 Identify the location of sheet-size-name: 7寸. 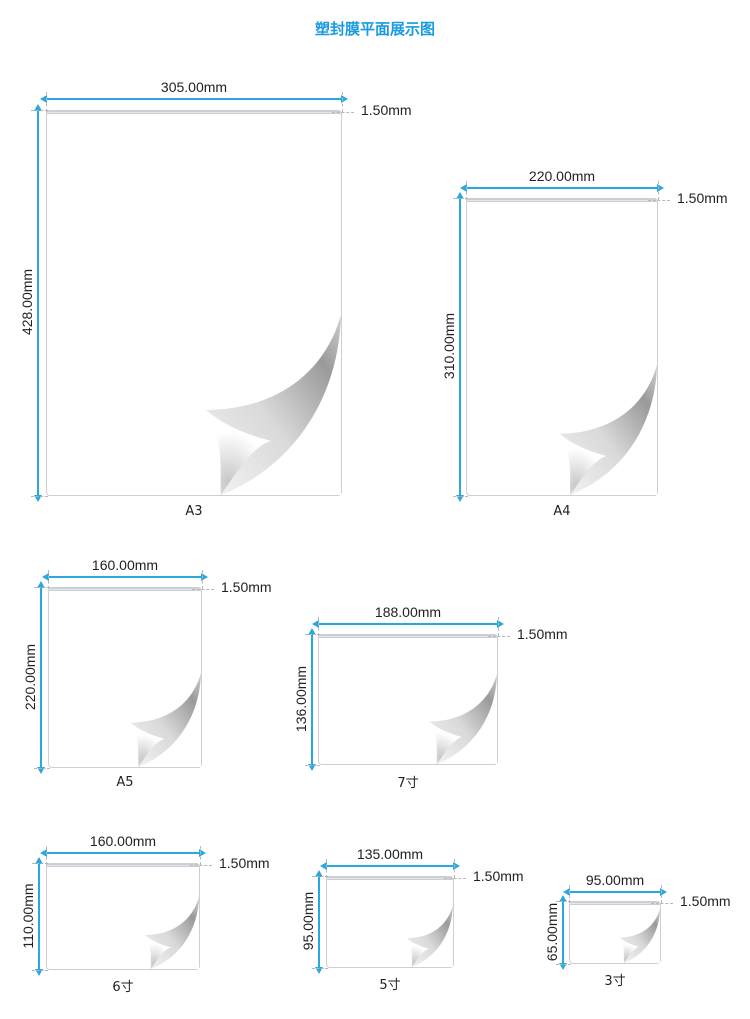
(408, 783).